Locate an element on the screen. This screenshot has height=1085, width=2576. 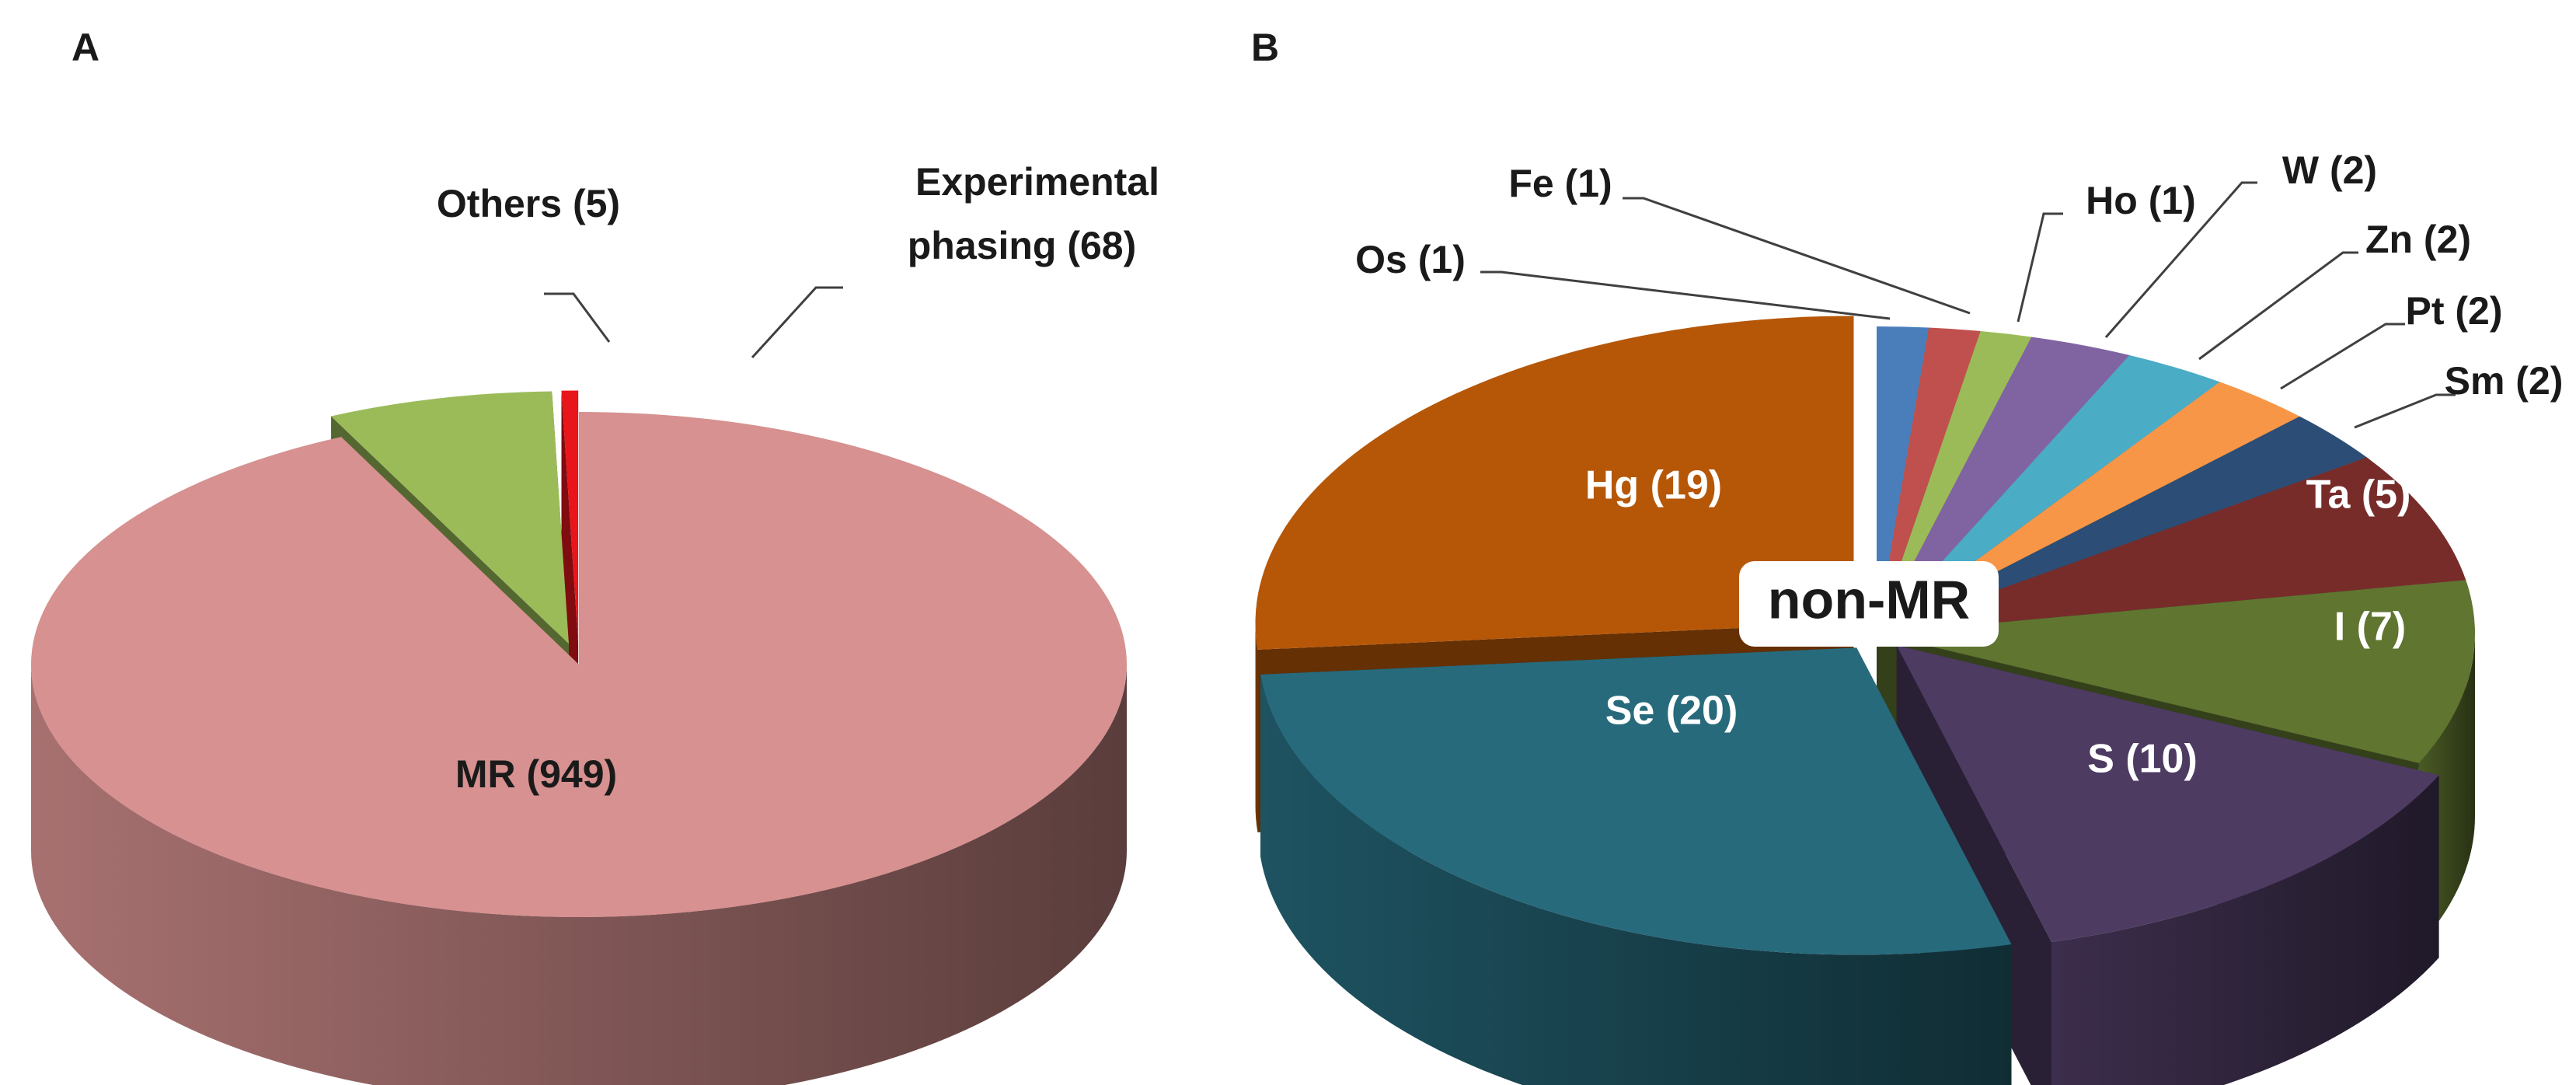
pie-a-slice-experimental-phasing is located at coordinates (450, 517).